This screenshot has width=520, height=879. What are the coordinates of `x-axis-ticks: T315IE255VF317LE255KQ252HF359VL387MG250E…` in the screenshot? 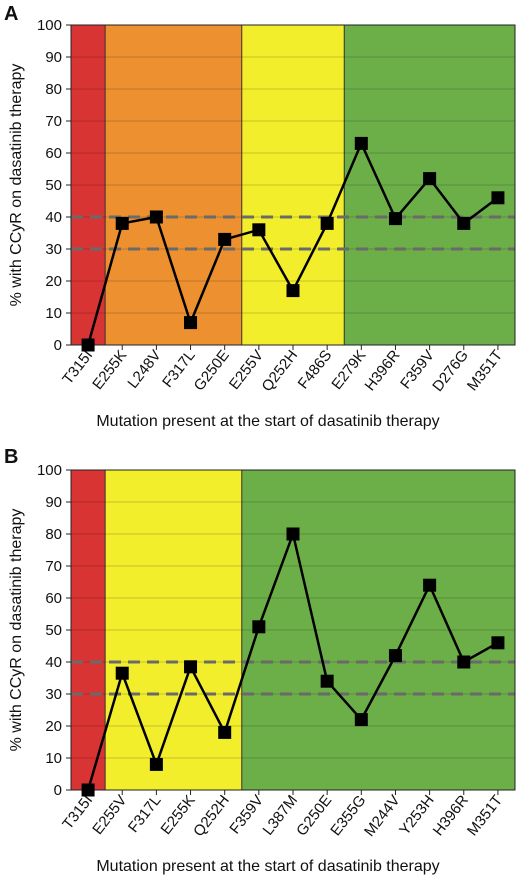 It's located at (282, 815).